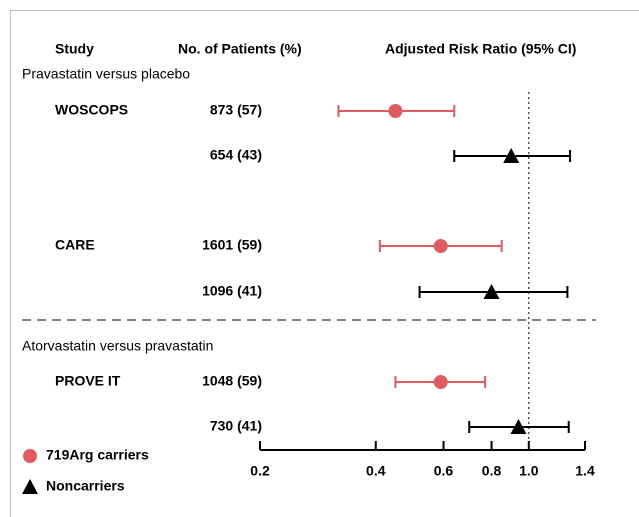 This screenshot has height=517, width=639. I want to click on patients: 1096 (41), so click(232, 291).